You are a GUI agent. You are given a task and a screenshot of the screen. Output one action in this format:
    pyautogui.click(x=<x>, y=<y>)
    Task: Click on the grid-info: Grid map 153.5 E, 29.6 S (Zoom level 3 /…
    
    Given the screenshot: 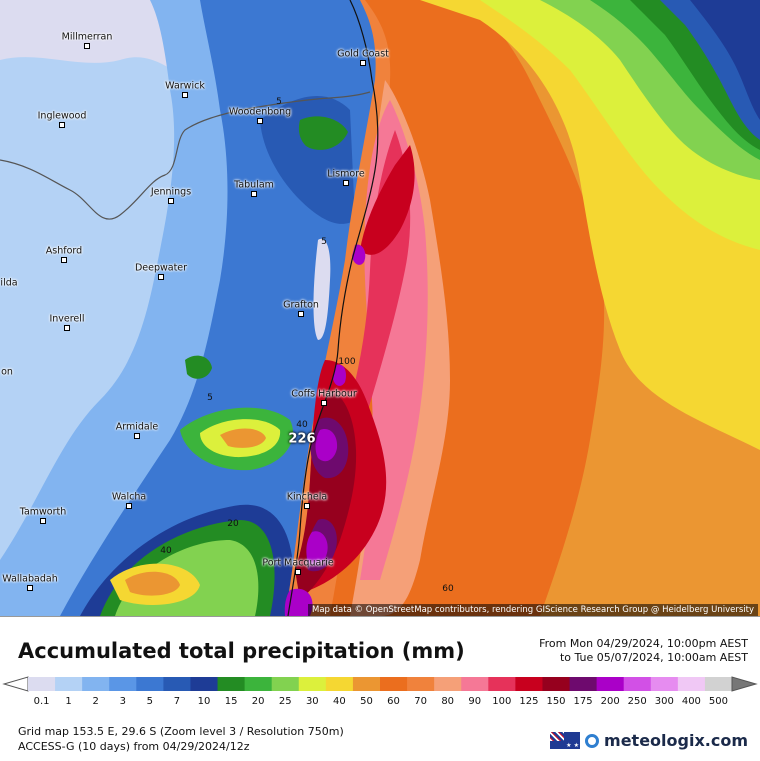 What is the action you would take?
    pyautogui.click(x=181, y=731)
    